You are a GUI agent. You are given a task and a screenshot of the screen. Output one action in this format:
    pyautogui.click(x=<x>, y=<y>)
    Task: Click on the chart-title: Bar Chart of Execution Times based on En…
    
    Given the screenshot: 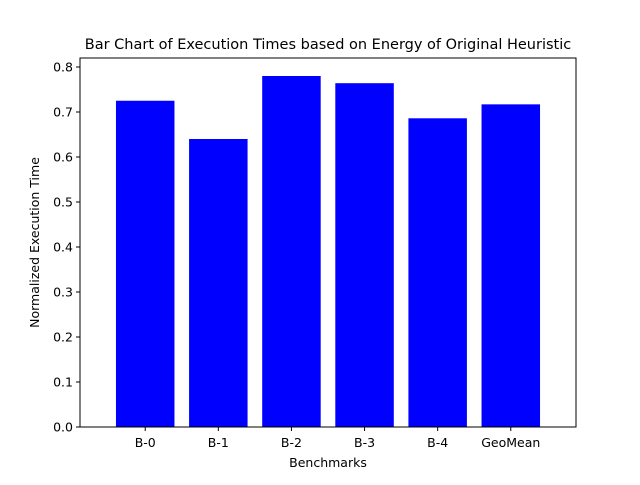 What is the action you would take?
    pyautogui.click(x=328, y=45)
    